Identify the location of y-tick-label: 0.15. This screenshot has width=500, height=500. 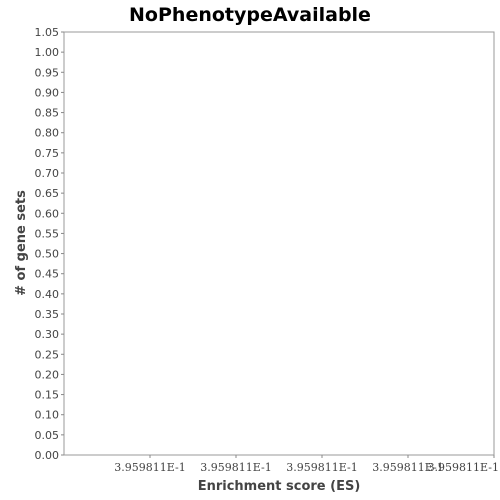
(47, 395).